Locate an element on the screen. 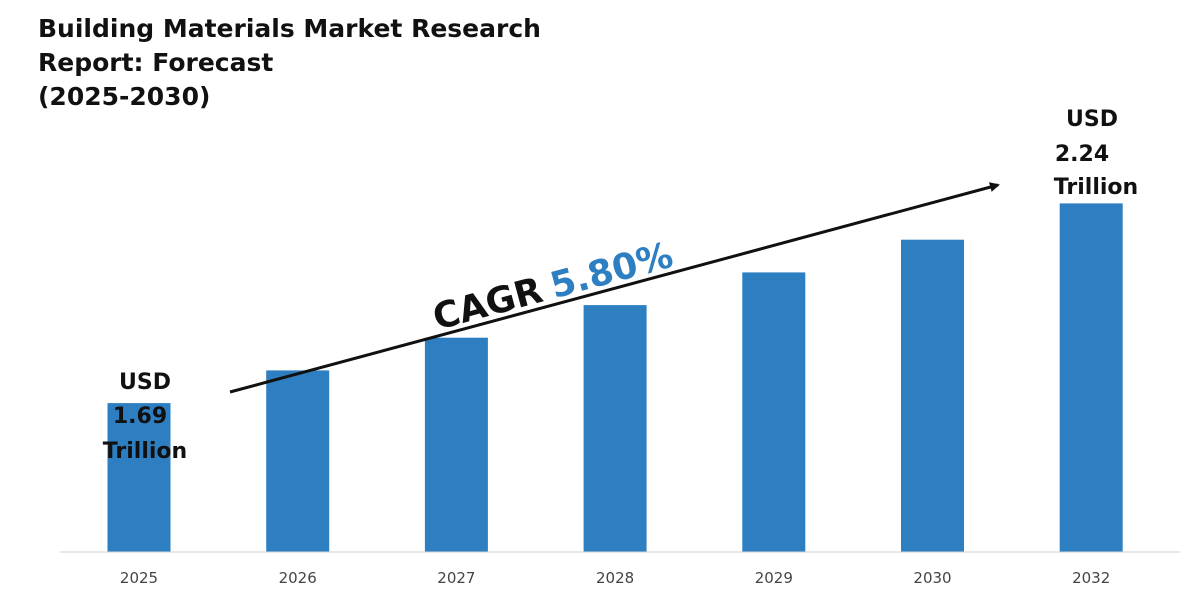  cagr-value: 5.80% is located at coordinates (611, 271).